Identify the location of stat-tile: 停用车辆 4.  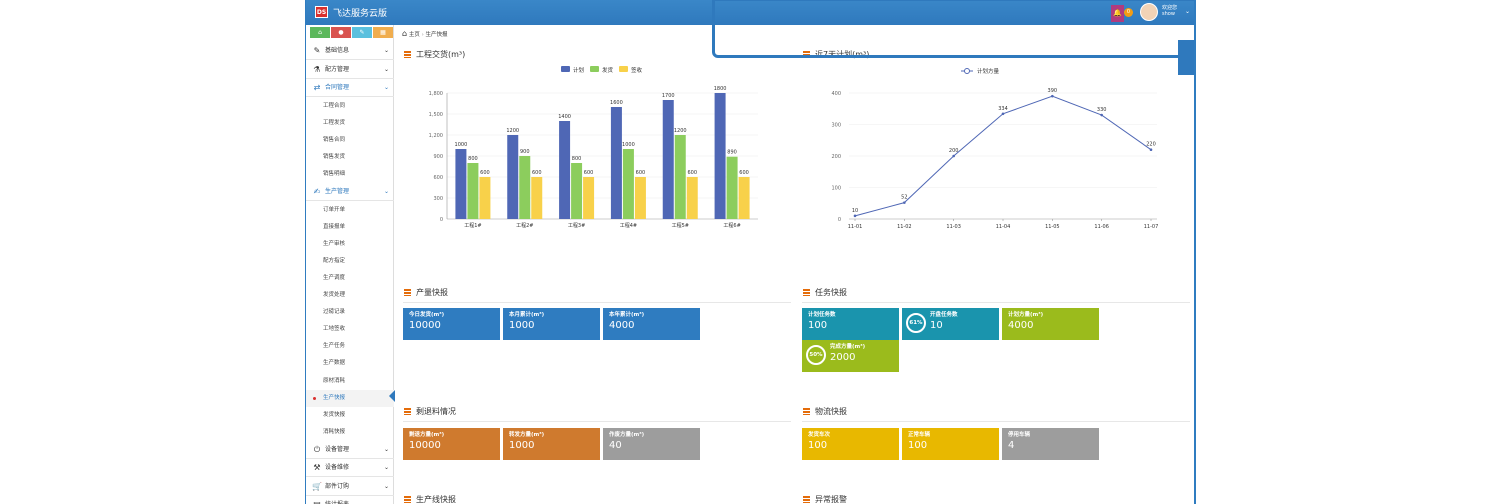
(1050, 444).